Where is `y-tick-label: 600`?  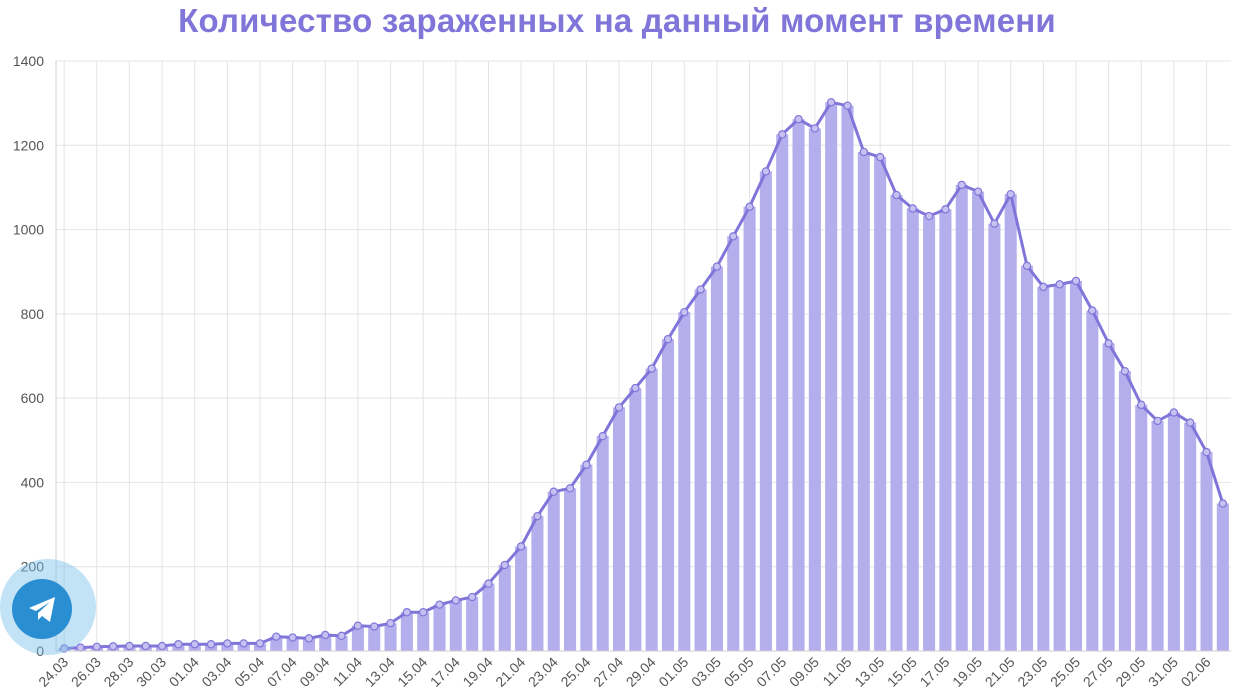 y-tick-label: 600 is located at coordinates (33, 398).